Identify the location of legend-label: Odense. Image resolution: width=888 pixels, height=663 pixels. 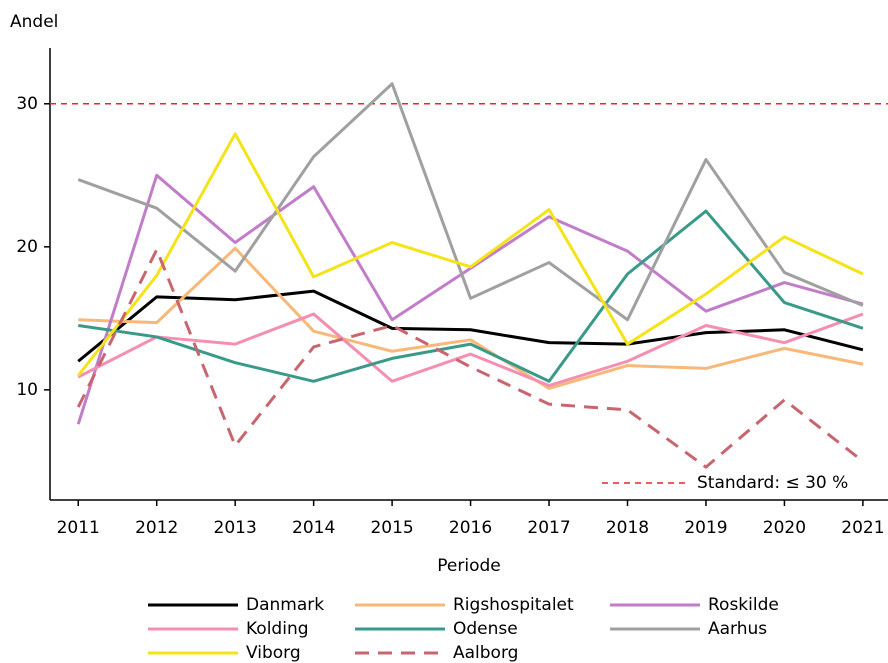
(485, 629).